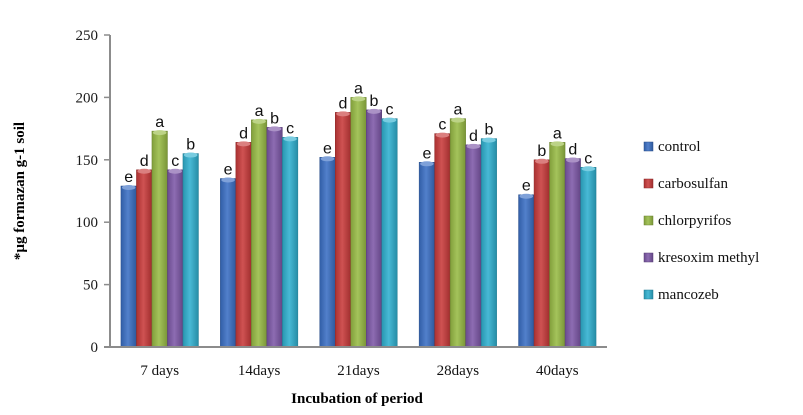 This screenshot has width=803, height=415. I want to click on legend-swatch-carbosulfan, so click(648, 183).